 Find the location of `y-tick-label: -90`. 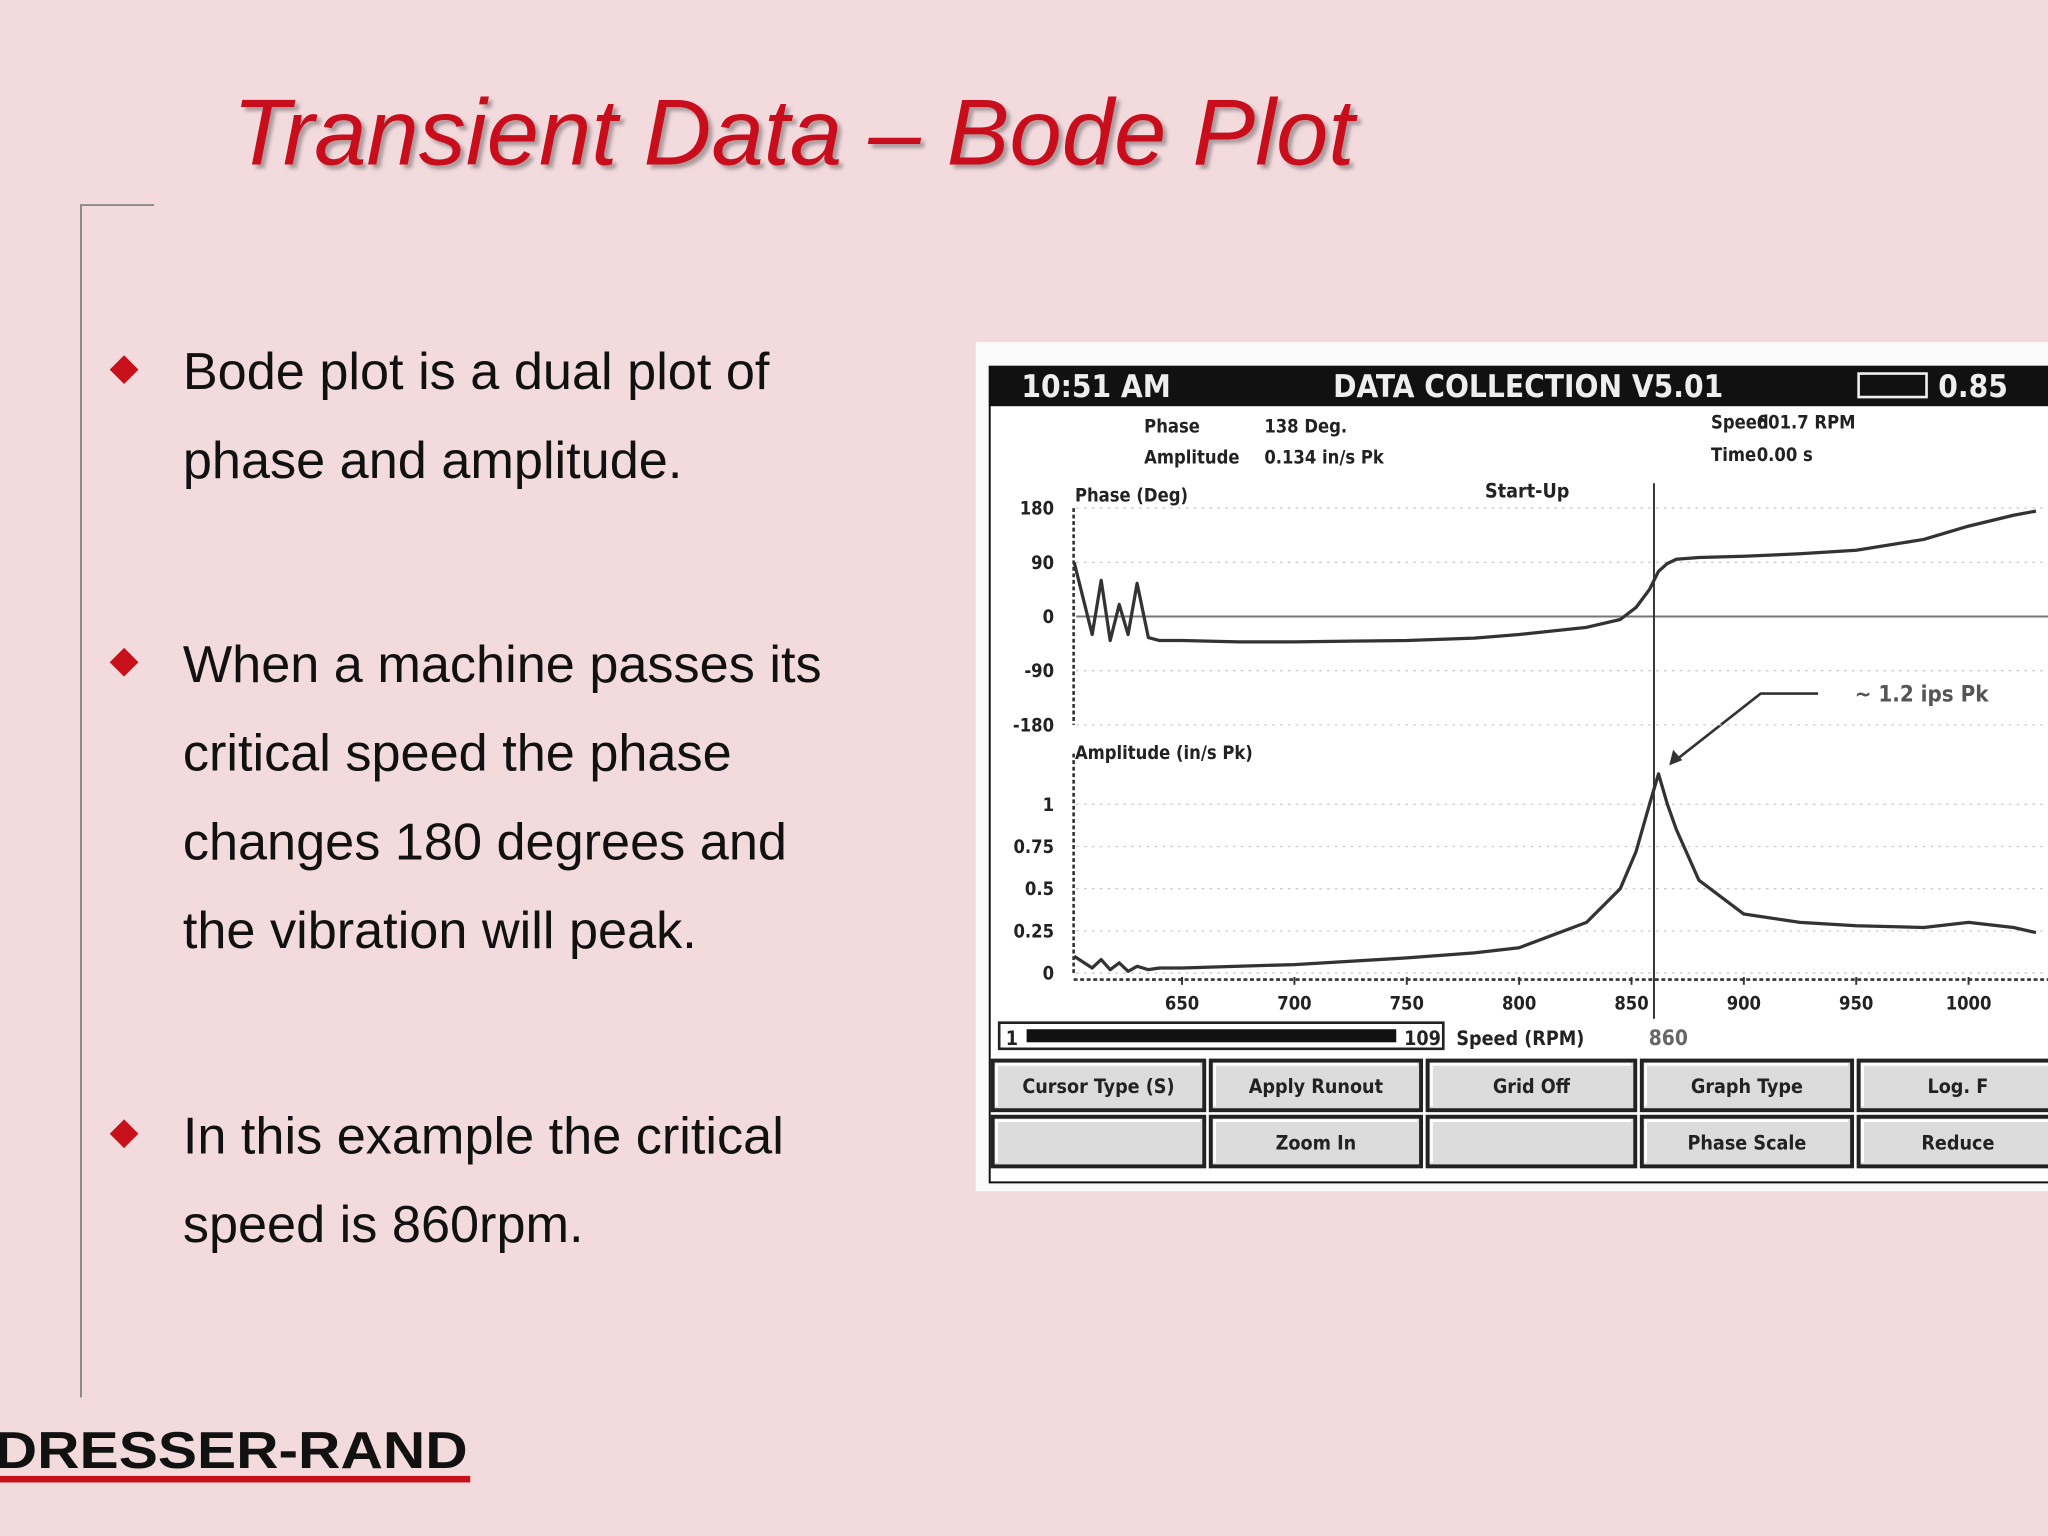

y-tick-label: -90 is located at coordinates (1039, 671).